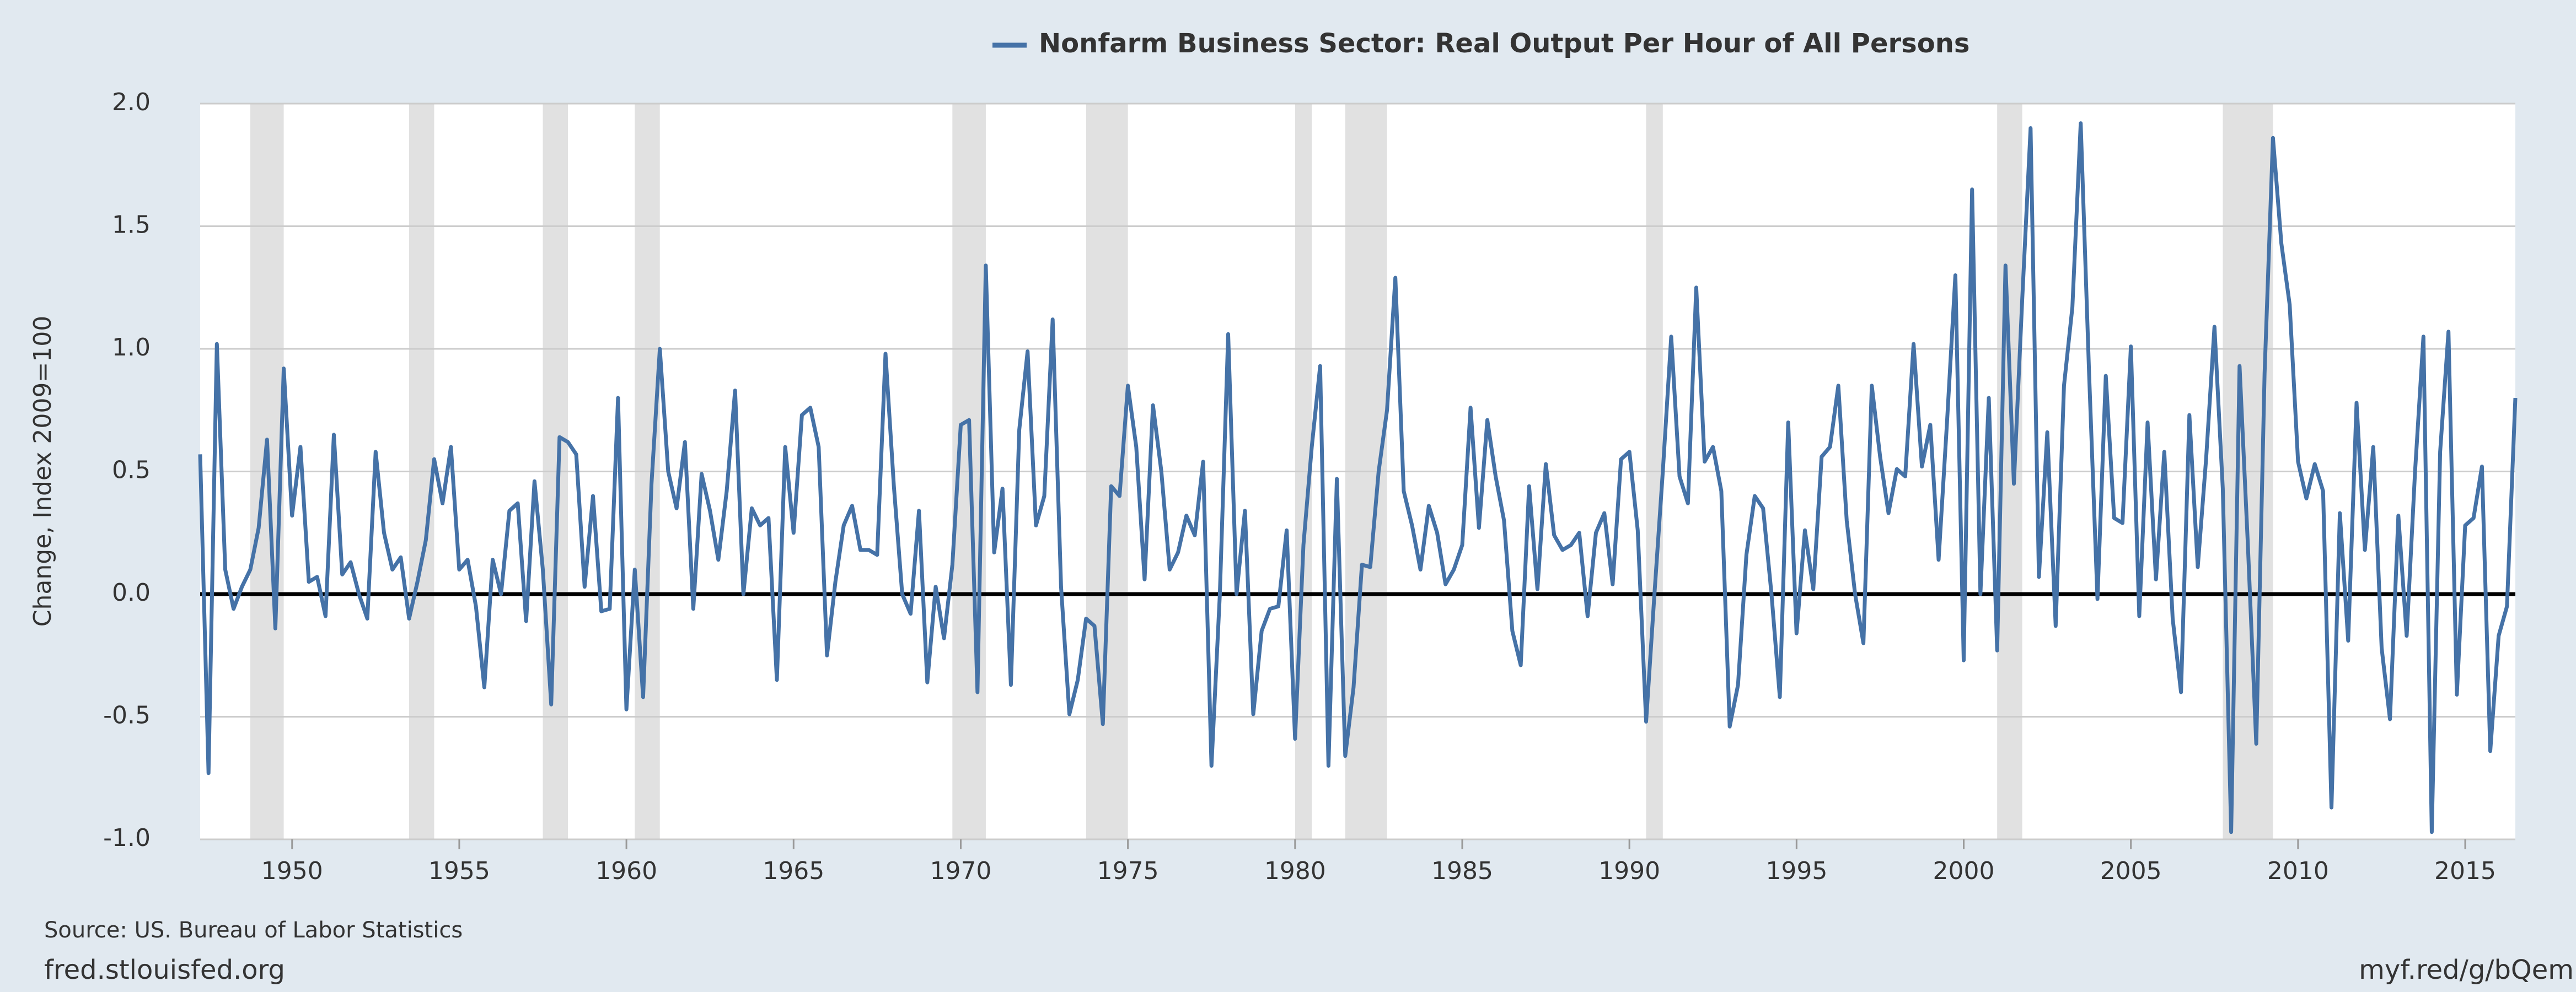 Image resolution: width=2576 pixels, height=992 pixels. What do you see at coordinates (127, 716) in the screenshot?
I see `y-tick-label: -0.5` at bounding box center [127, 716].